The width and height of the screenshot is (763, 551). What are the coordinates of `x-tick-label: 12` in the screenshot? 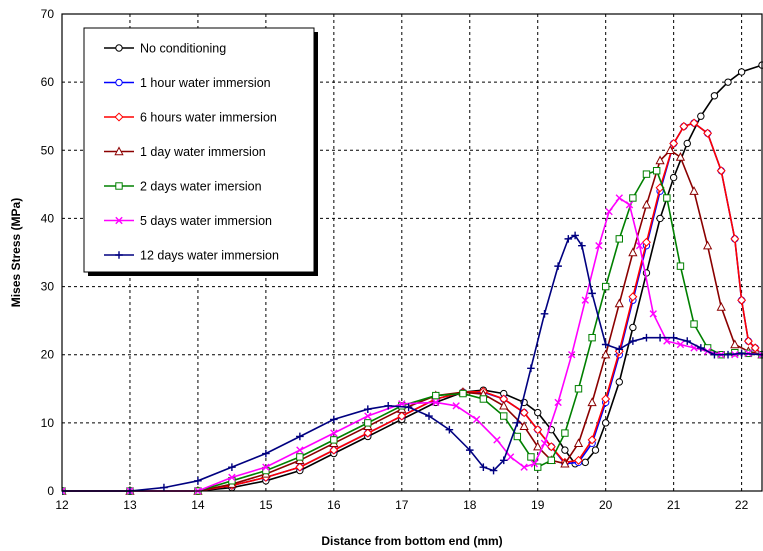 It's located at (62, 505).